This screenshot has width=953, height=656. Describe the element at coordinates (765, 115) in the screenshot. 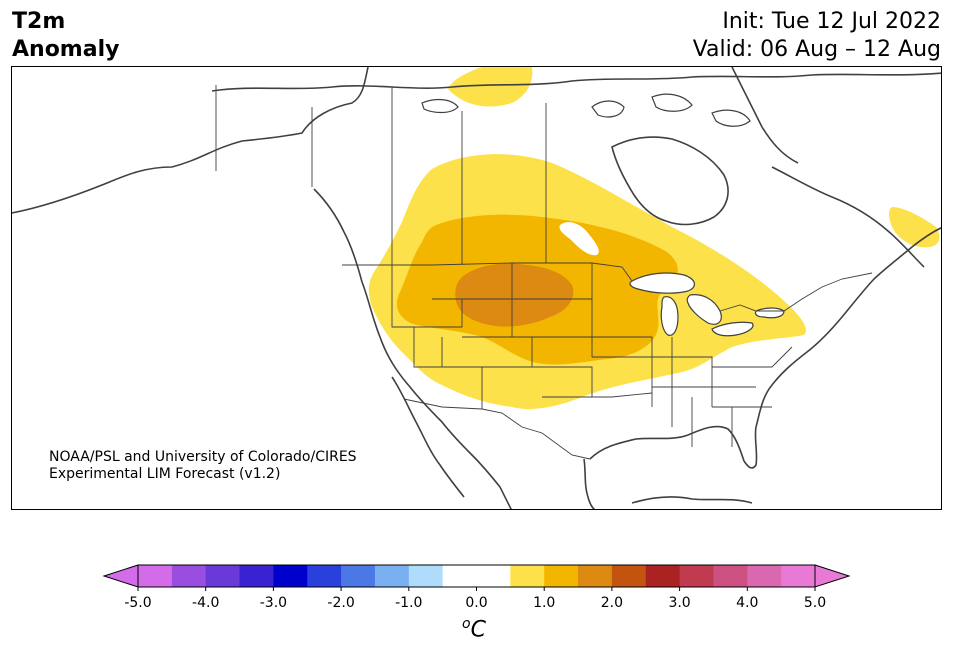

I see `coastline-greenland` at that location.